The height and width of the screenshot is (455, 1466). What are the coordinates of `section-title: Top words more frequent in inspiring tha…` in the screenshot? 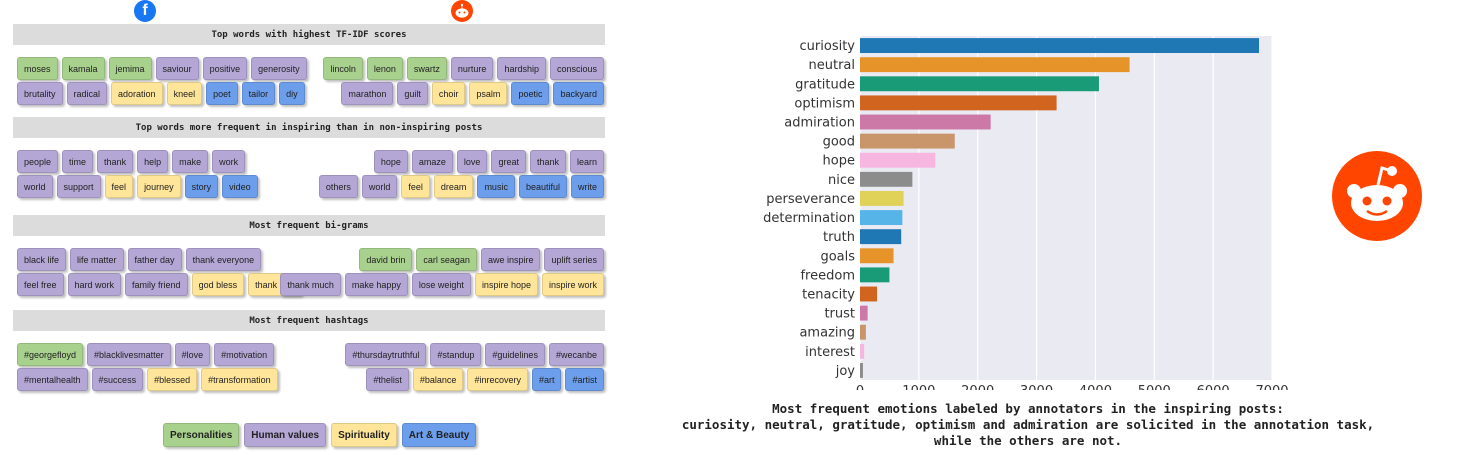 It's located at (309, 127).